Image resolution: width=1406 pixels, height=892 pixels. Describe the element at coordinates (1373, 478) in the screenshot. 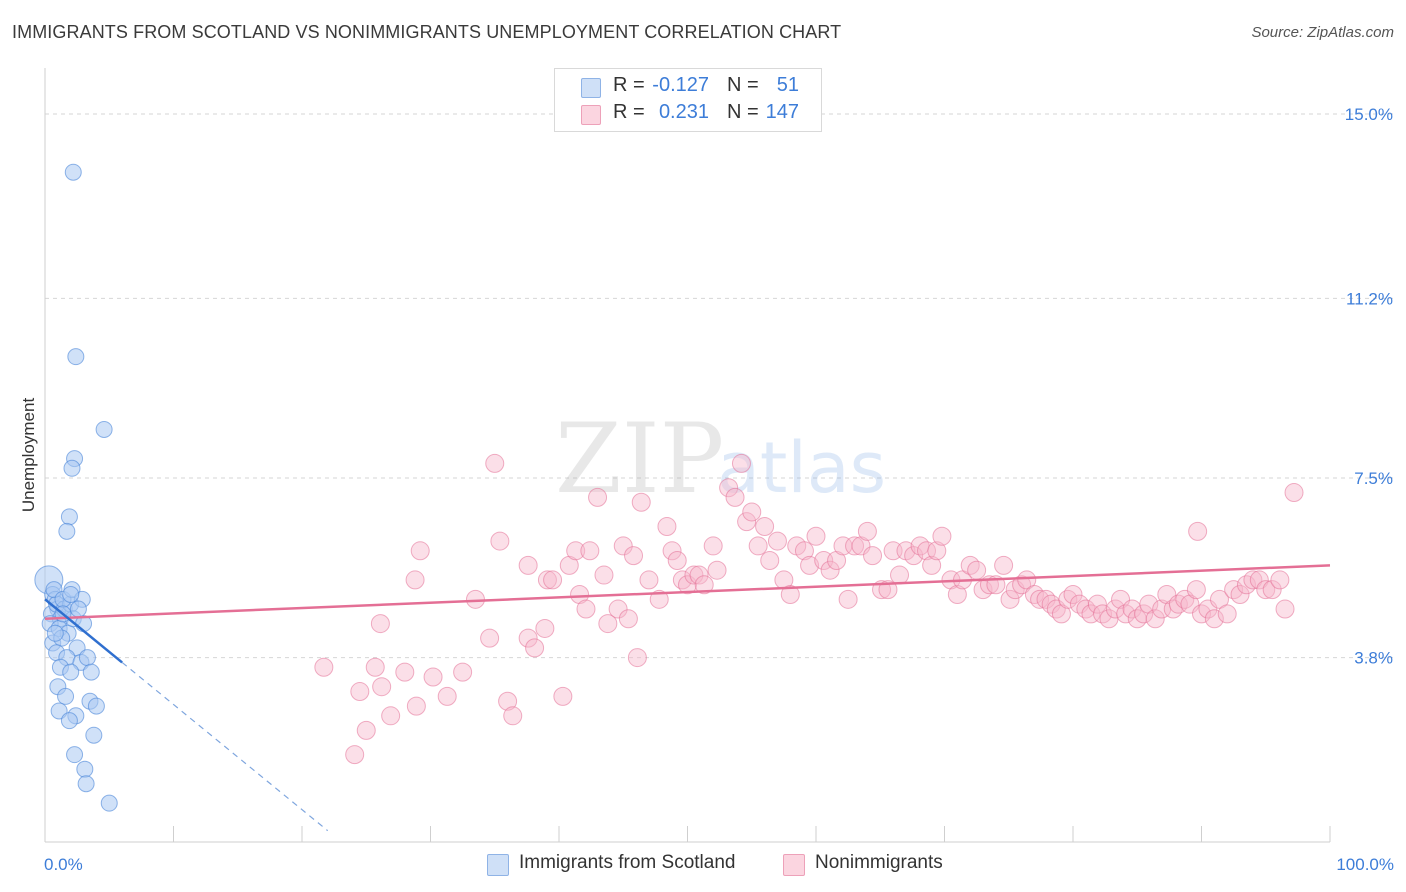

I see `y-tick-label: 7.5%` at that location.